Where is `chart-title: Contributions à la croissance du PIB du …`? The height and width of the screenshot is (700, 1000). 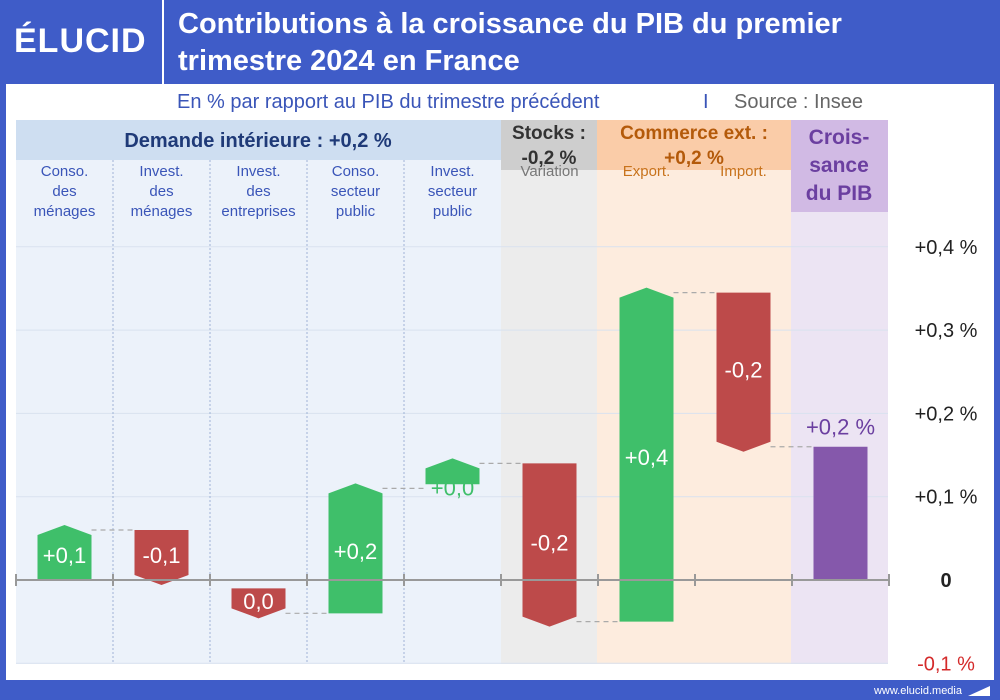
chart-title: Contributions à la croissance du PIB du … is located at coordinates (583, 43).